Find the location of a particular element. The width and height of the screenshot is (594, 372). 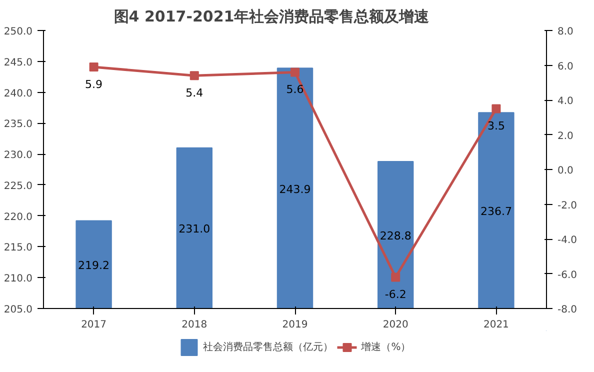

y-tick-label: 205.0 is located at coordinates (18, 310).